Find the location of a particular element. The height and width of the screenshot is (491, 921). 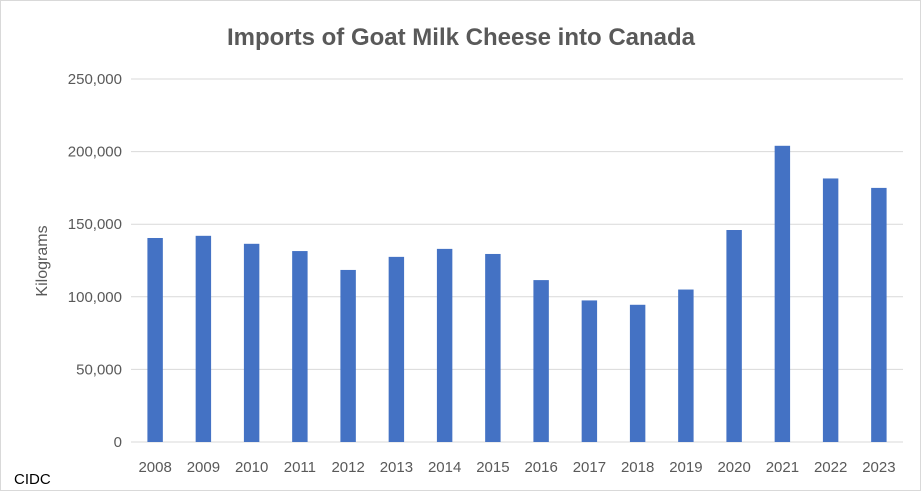

source-note: CIDC is located at coordinates (32, 479).